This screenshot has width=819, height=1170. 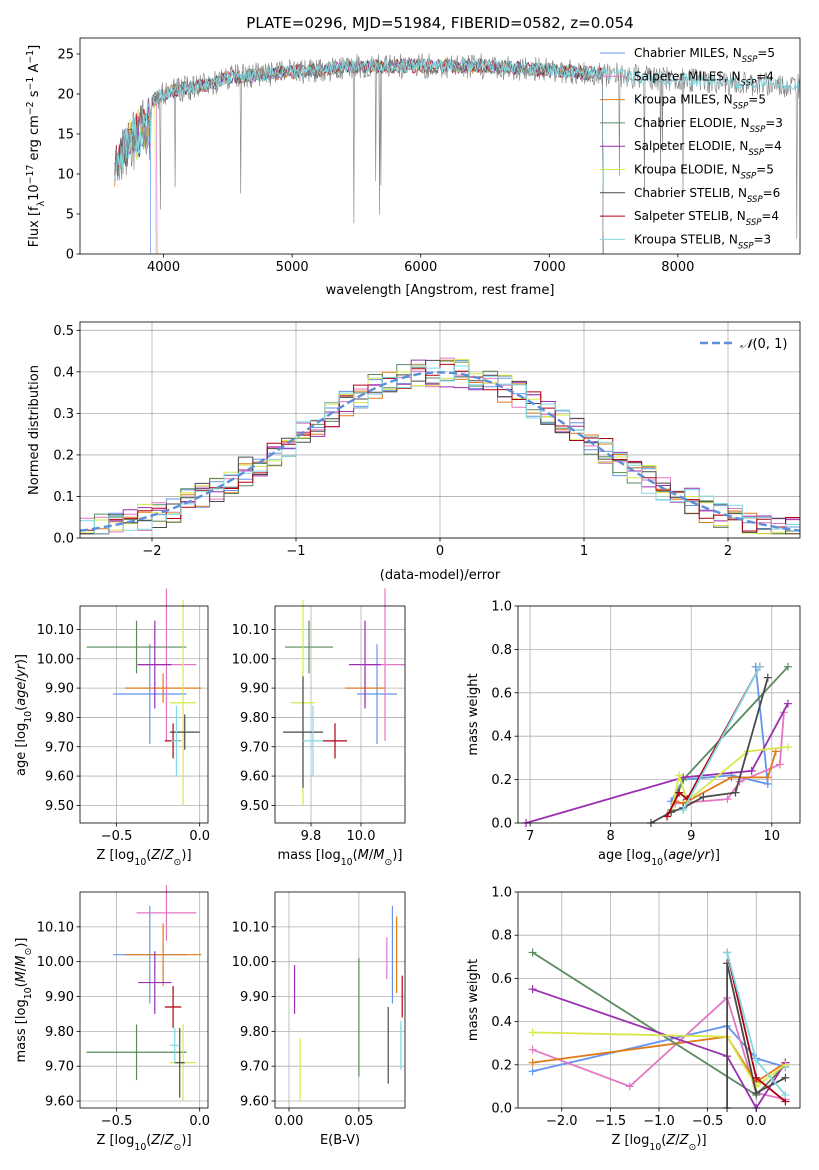 What do you see at coordinates (295, 551) in the screenshot?
I see `x-tick-label: −1` at bounding box center [295, 551].